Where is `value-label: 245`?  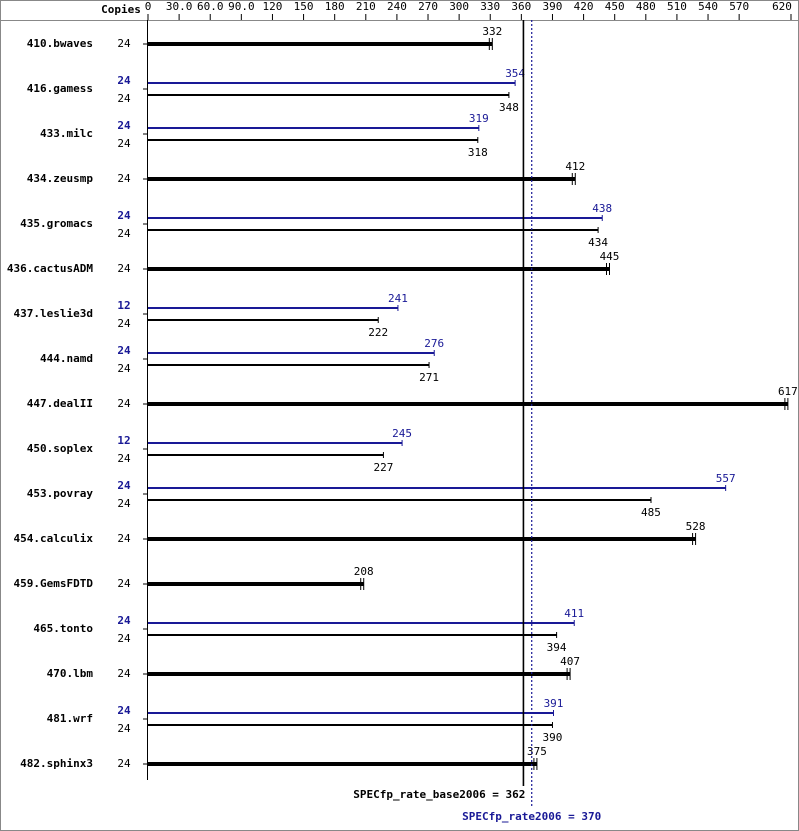
value-label: 245 is located at coordinates (402, 433).